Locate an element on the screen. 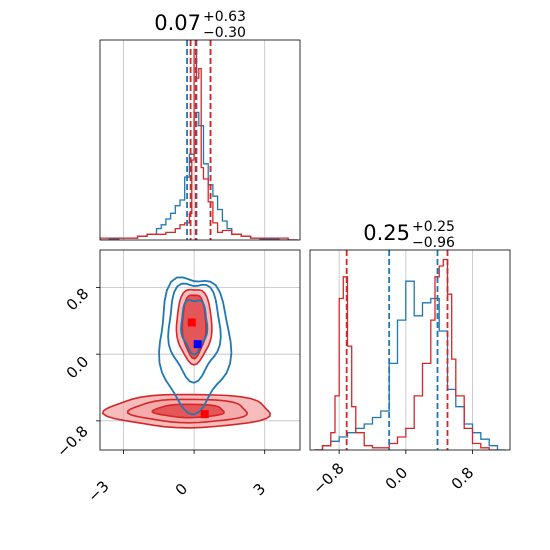  contour-line-group is located at coordinates (186, 352).